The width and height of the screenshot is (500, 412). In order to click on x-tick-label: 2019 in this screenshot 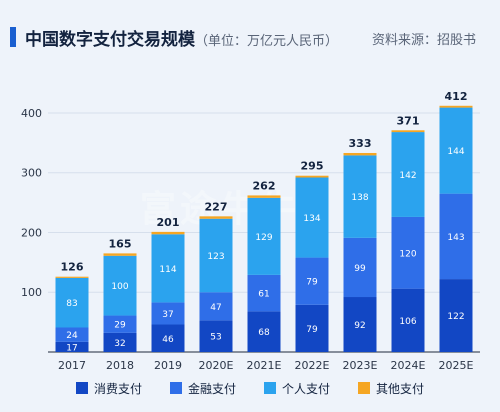, I will do `click(168, 365)`.